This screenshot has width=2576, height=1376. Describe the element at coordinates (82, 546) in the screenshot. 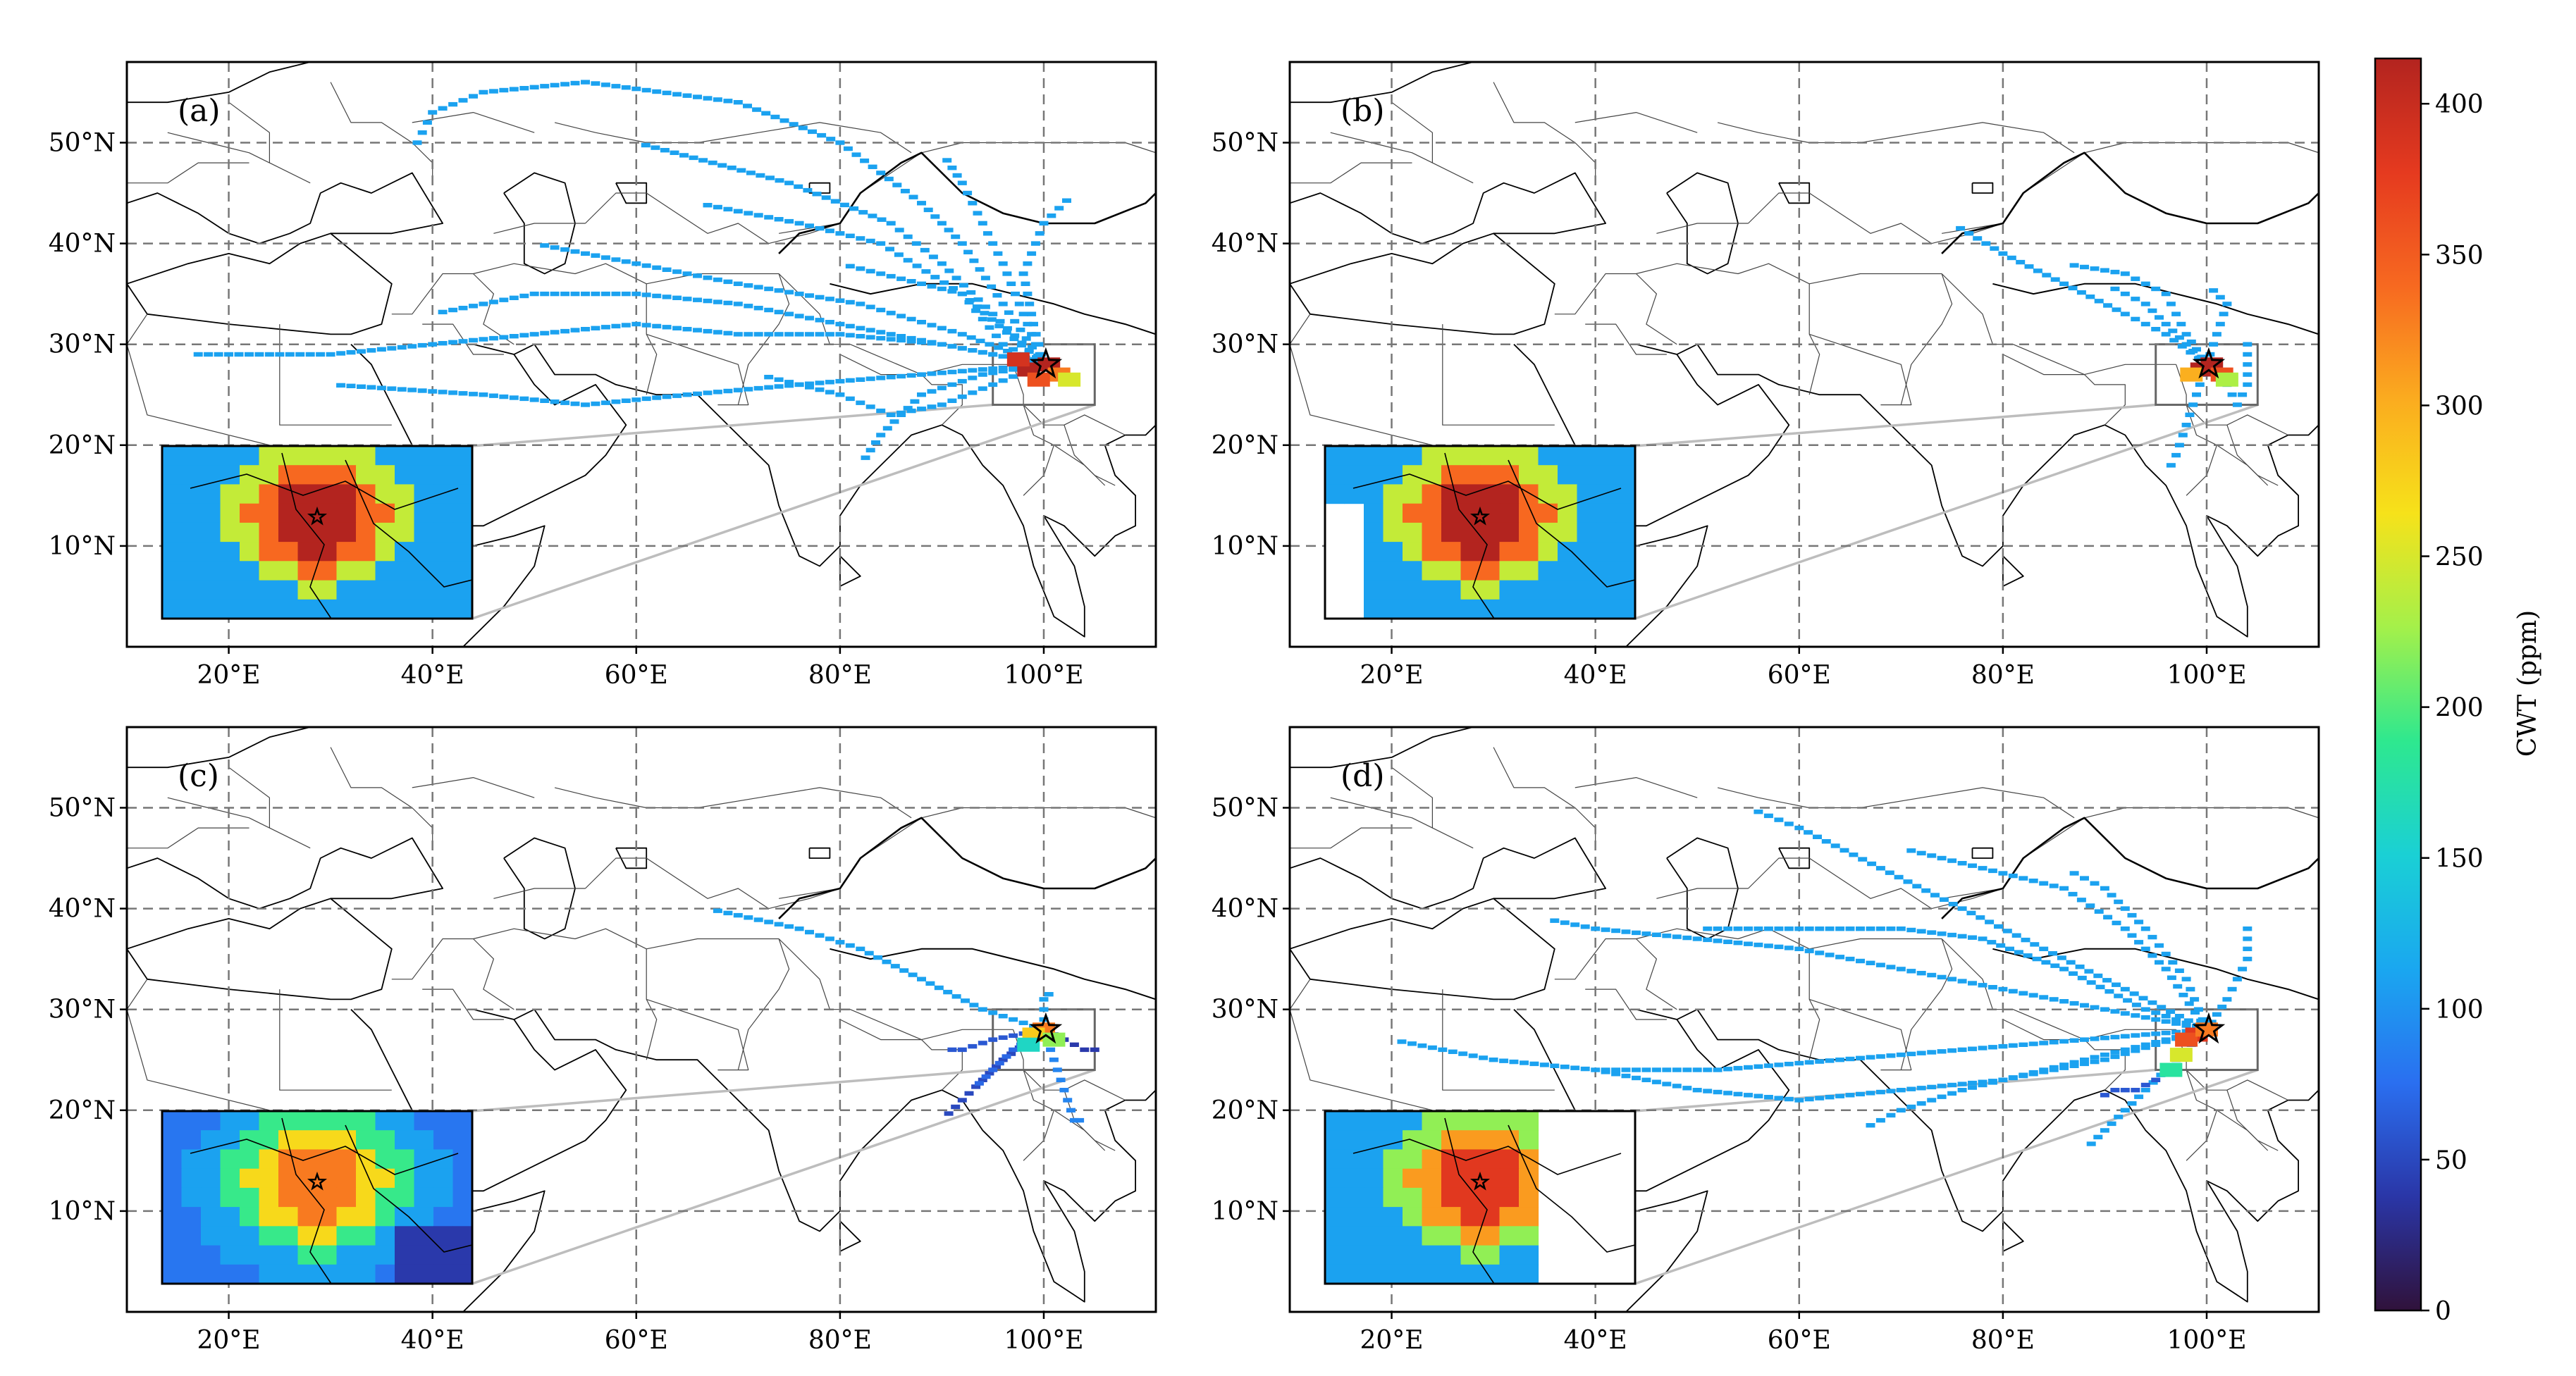

I see `lat-tick-label: 10°N` at that location.